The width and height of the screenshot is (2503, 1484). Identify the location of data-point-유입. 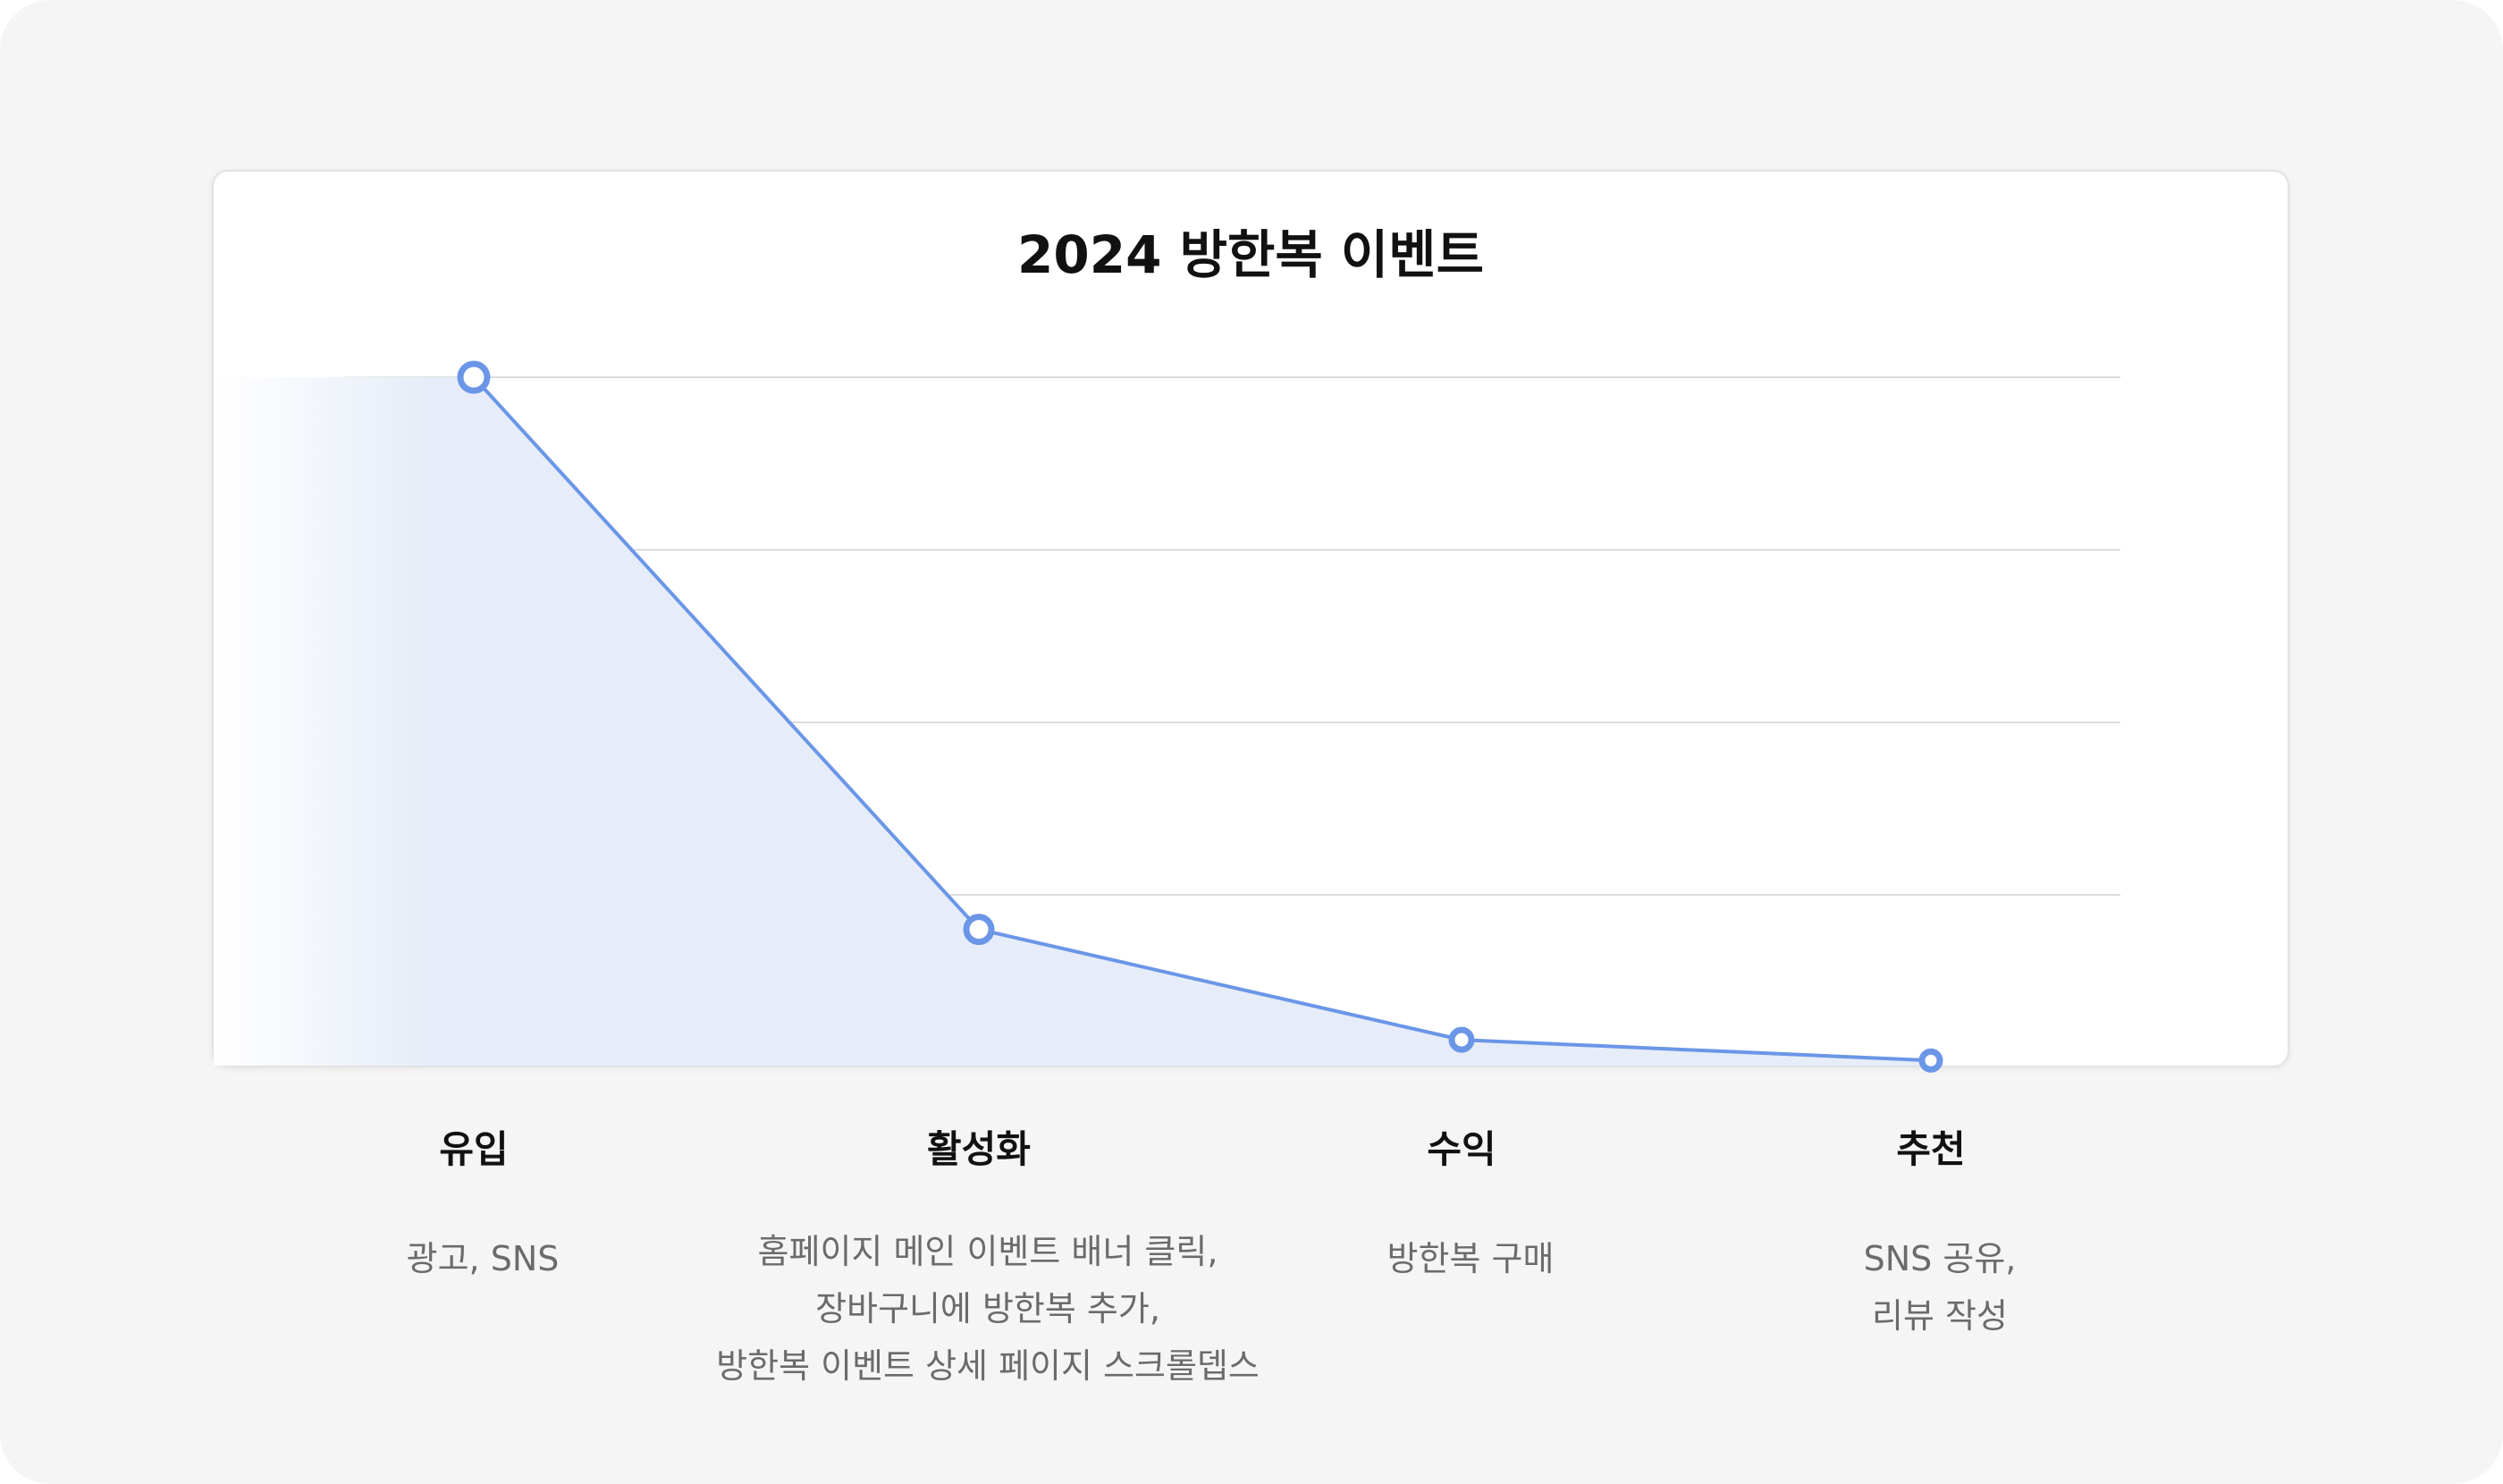
(474, 377).